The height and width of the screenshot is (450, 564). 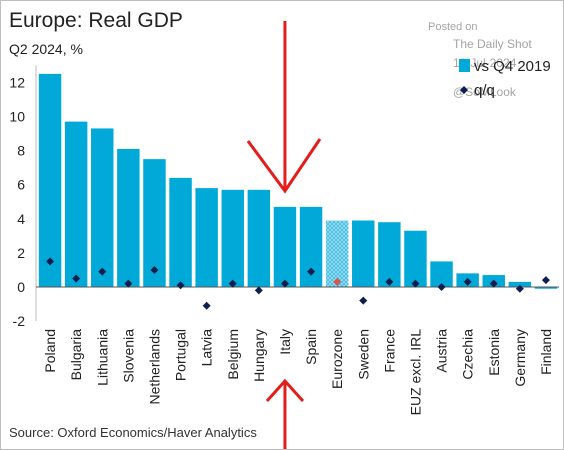 I want to click on x-tick-label: EUZ excl. IRL, so click(x=415, y=372).